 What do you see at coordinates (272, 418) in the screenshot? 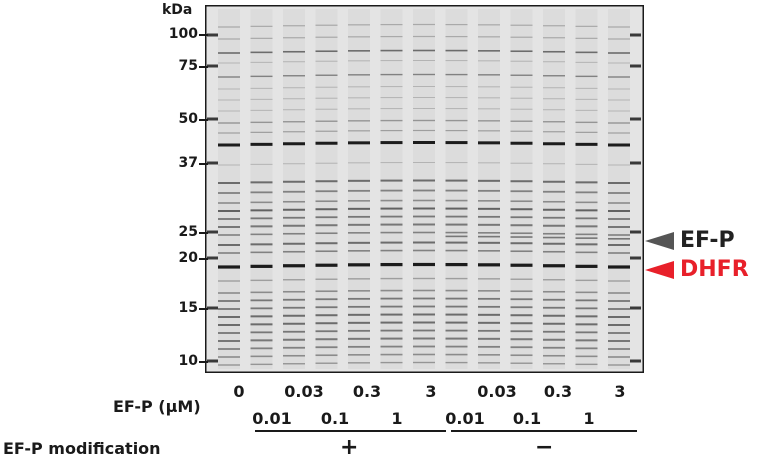
I see `conc-bottom-0: 0.01` at bounding box center [272, 418].